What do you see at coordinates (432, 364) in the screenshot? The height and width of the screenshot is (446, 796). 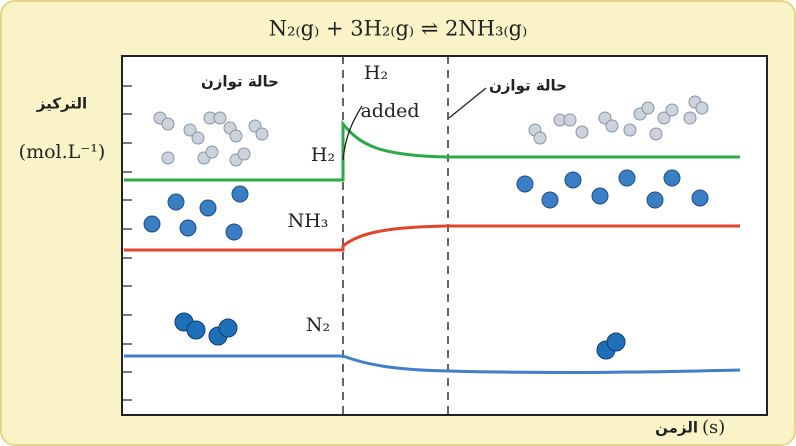 I see `n2-curve` at bounding box center [432, 364].